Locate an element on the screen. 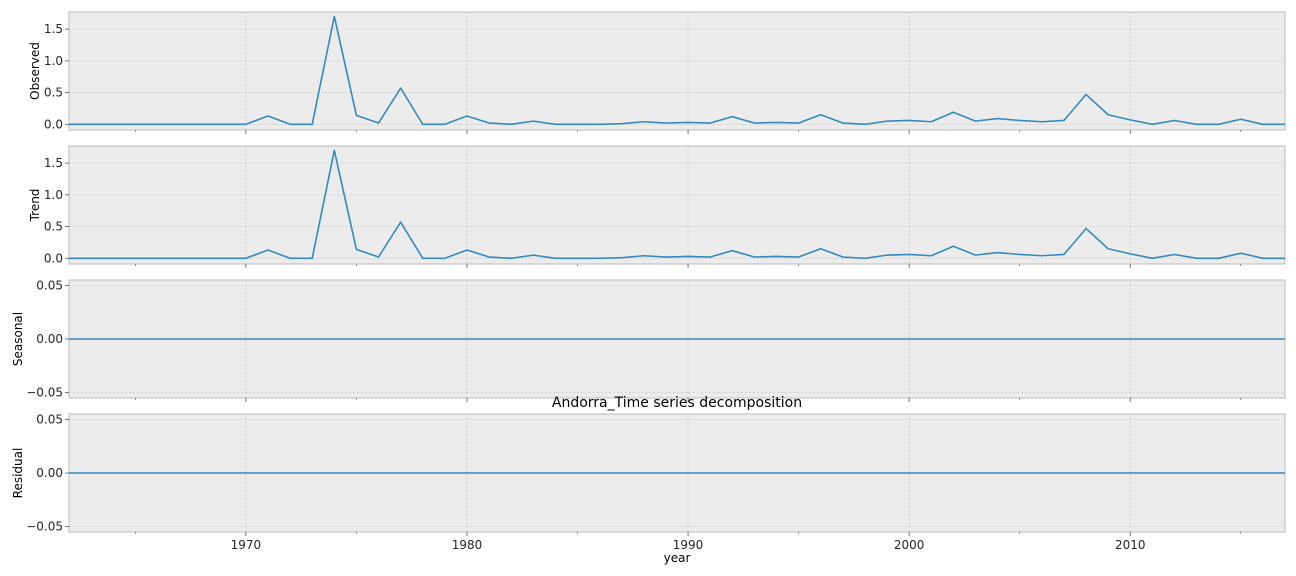 This screenshot has height=576, width=1296. x-tick-label: 1970 is located at coordinates (246, 545).